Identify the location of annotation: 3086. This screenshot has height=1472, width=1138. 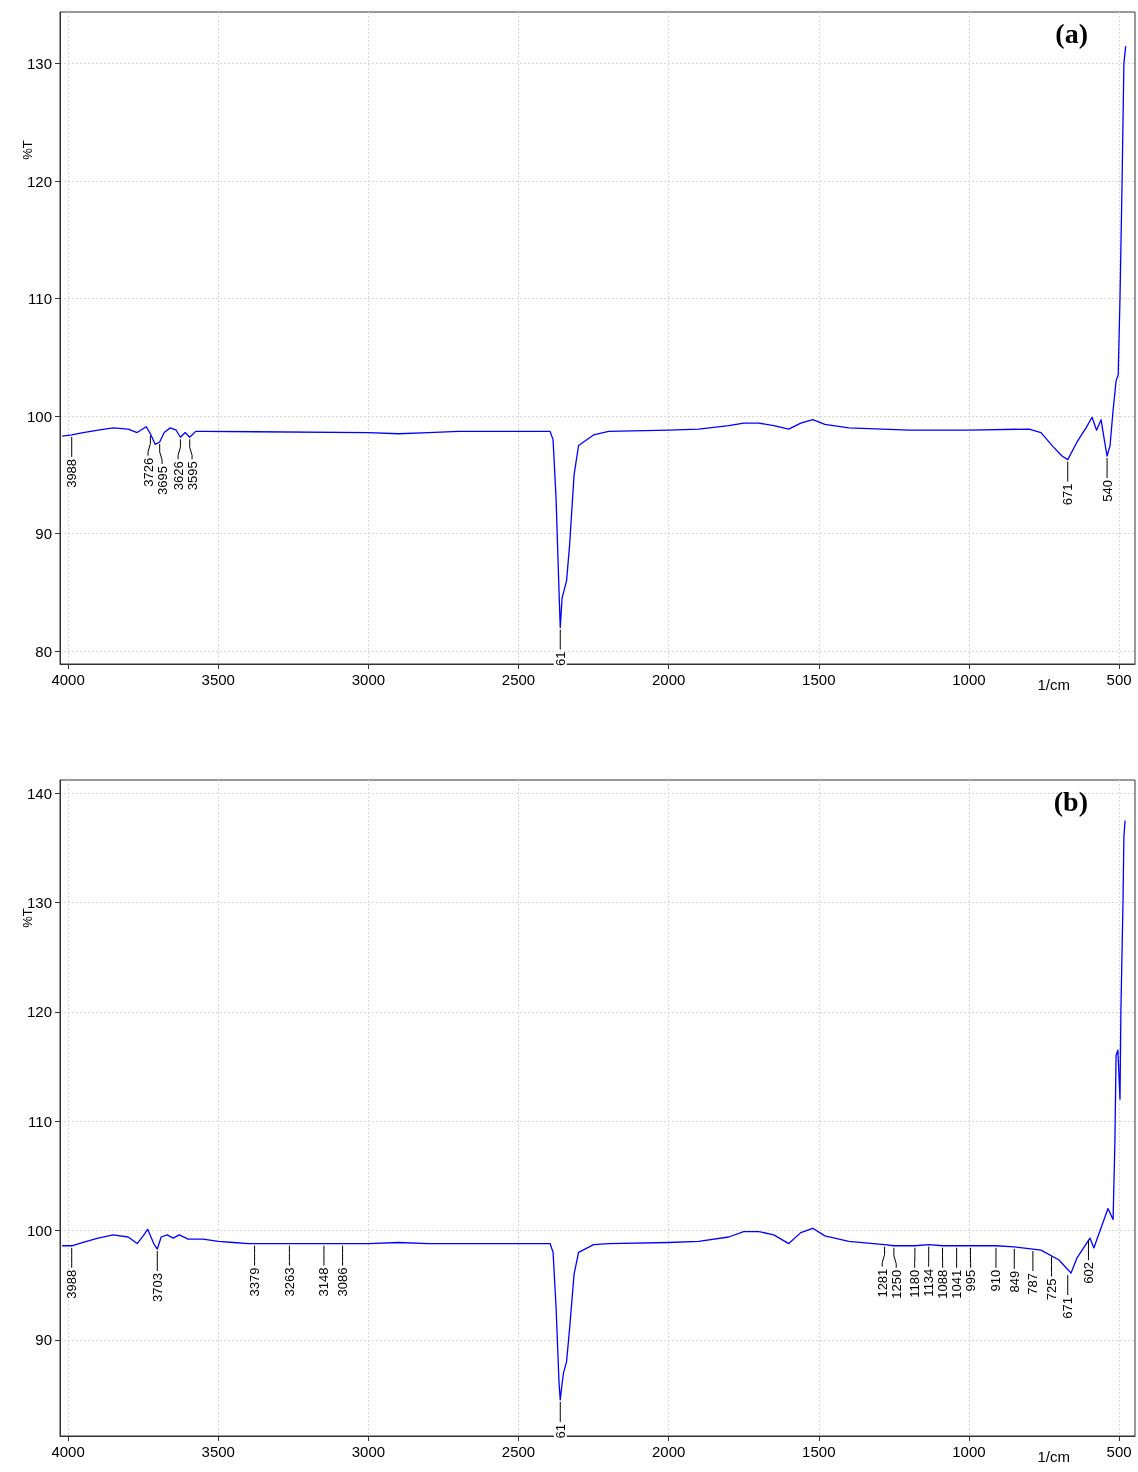
(343, 1282).